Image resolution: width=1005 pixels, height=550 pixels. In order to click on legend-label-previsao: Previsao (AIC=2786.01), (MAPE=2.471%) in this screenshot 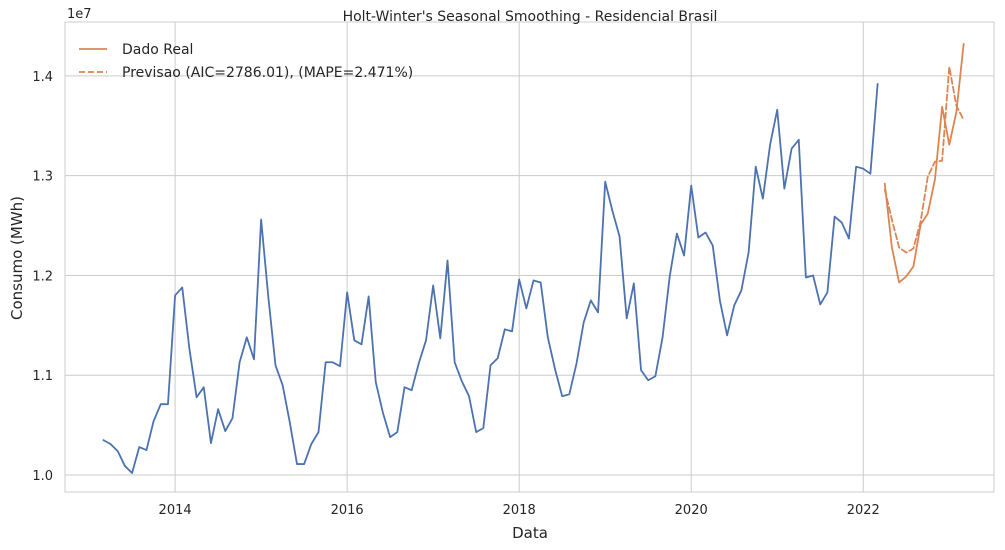, I will do `click(267, 73)`.